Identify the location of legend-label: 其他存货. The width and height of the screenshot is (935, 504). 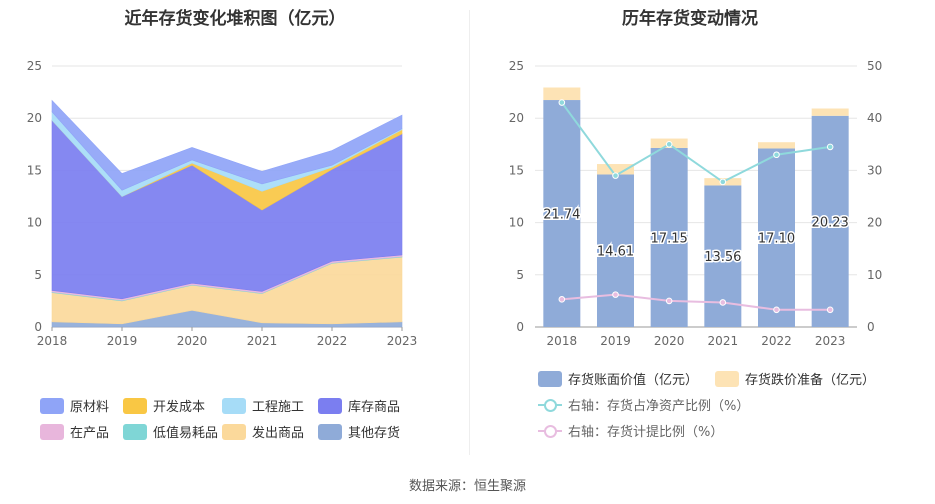
(374, 433).